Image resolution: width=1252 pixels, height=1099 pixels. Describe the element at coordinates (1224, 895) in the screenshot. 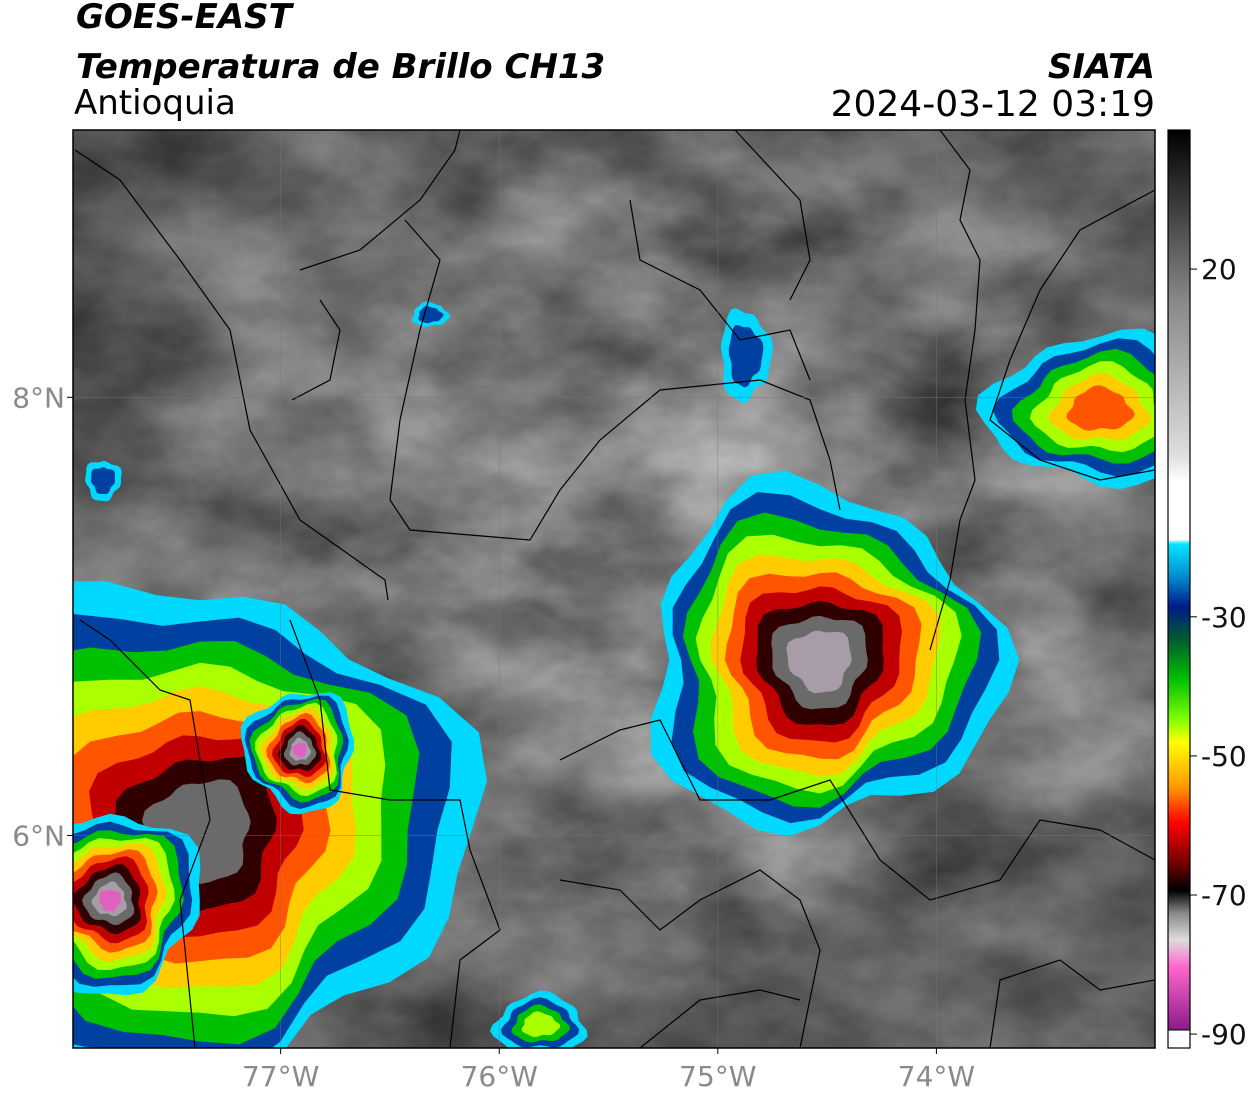

I see `colorbar-tick-label: -70` at that location.